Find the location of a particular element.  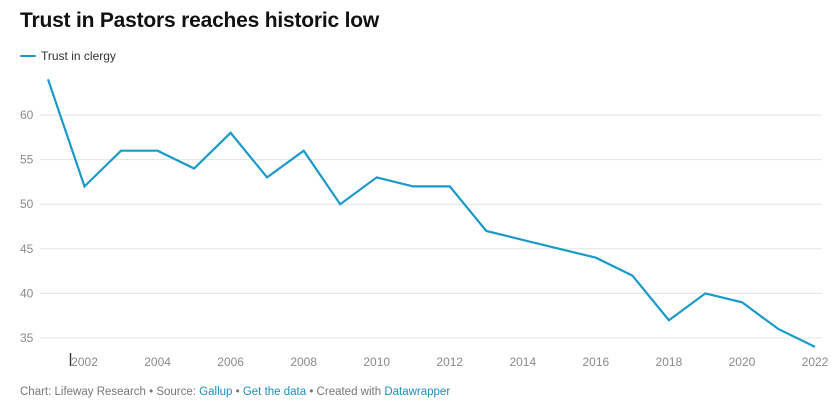

x-tick-label: 2008 is located at coordinates (303, 362).